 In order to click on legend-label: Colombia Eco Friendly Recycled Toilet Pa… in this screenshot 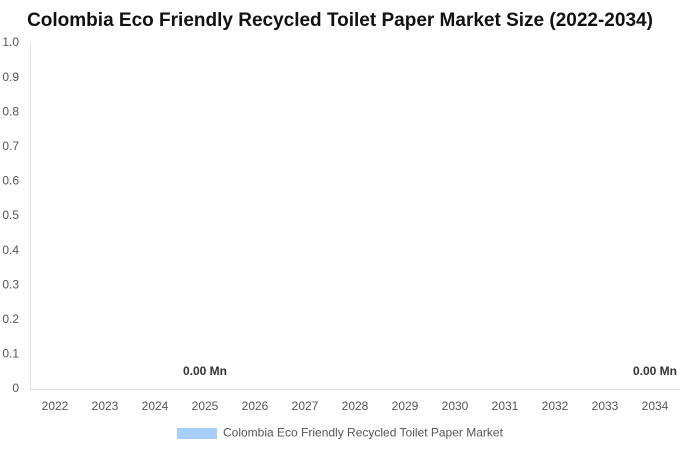, I will do `click(363, 433)`.